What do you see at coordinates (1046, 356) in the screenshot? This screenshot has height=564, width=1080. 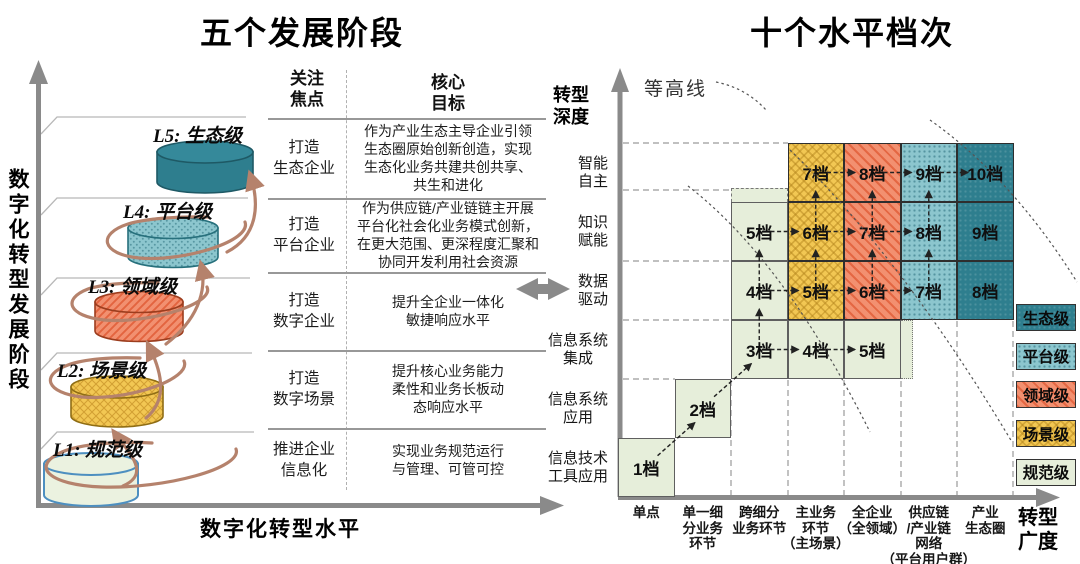 I see `legend-item-平台级: 平台级` at bounding box center [1046, 356].